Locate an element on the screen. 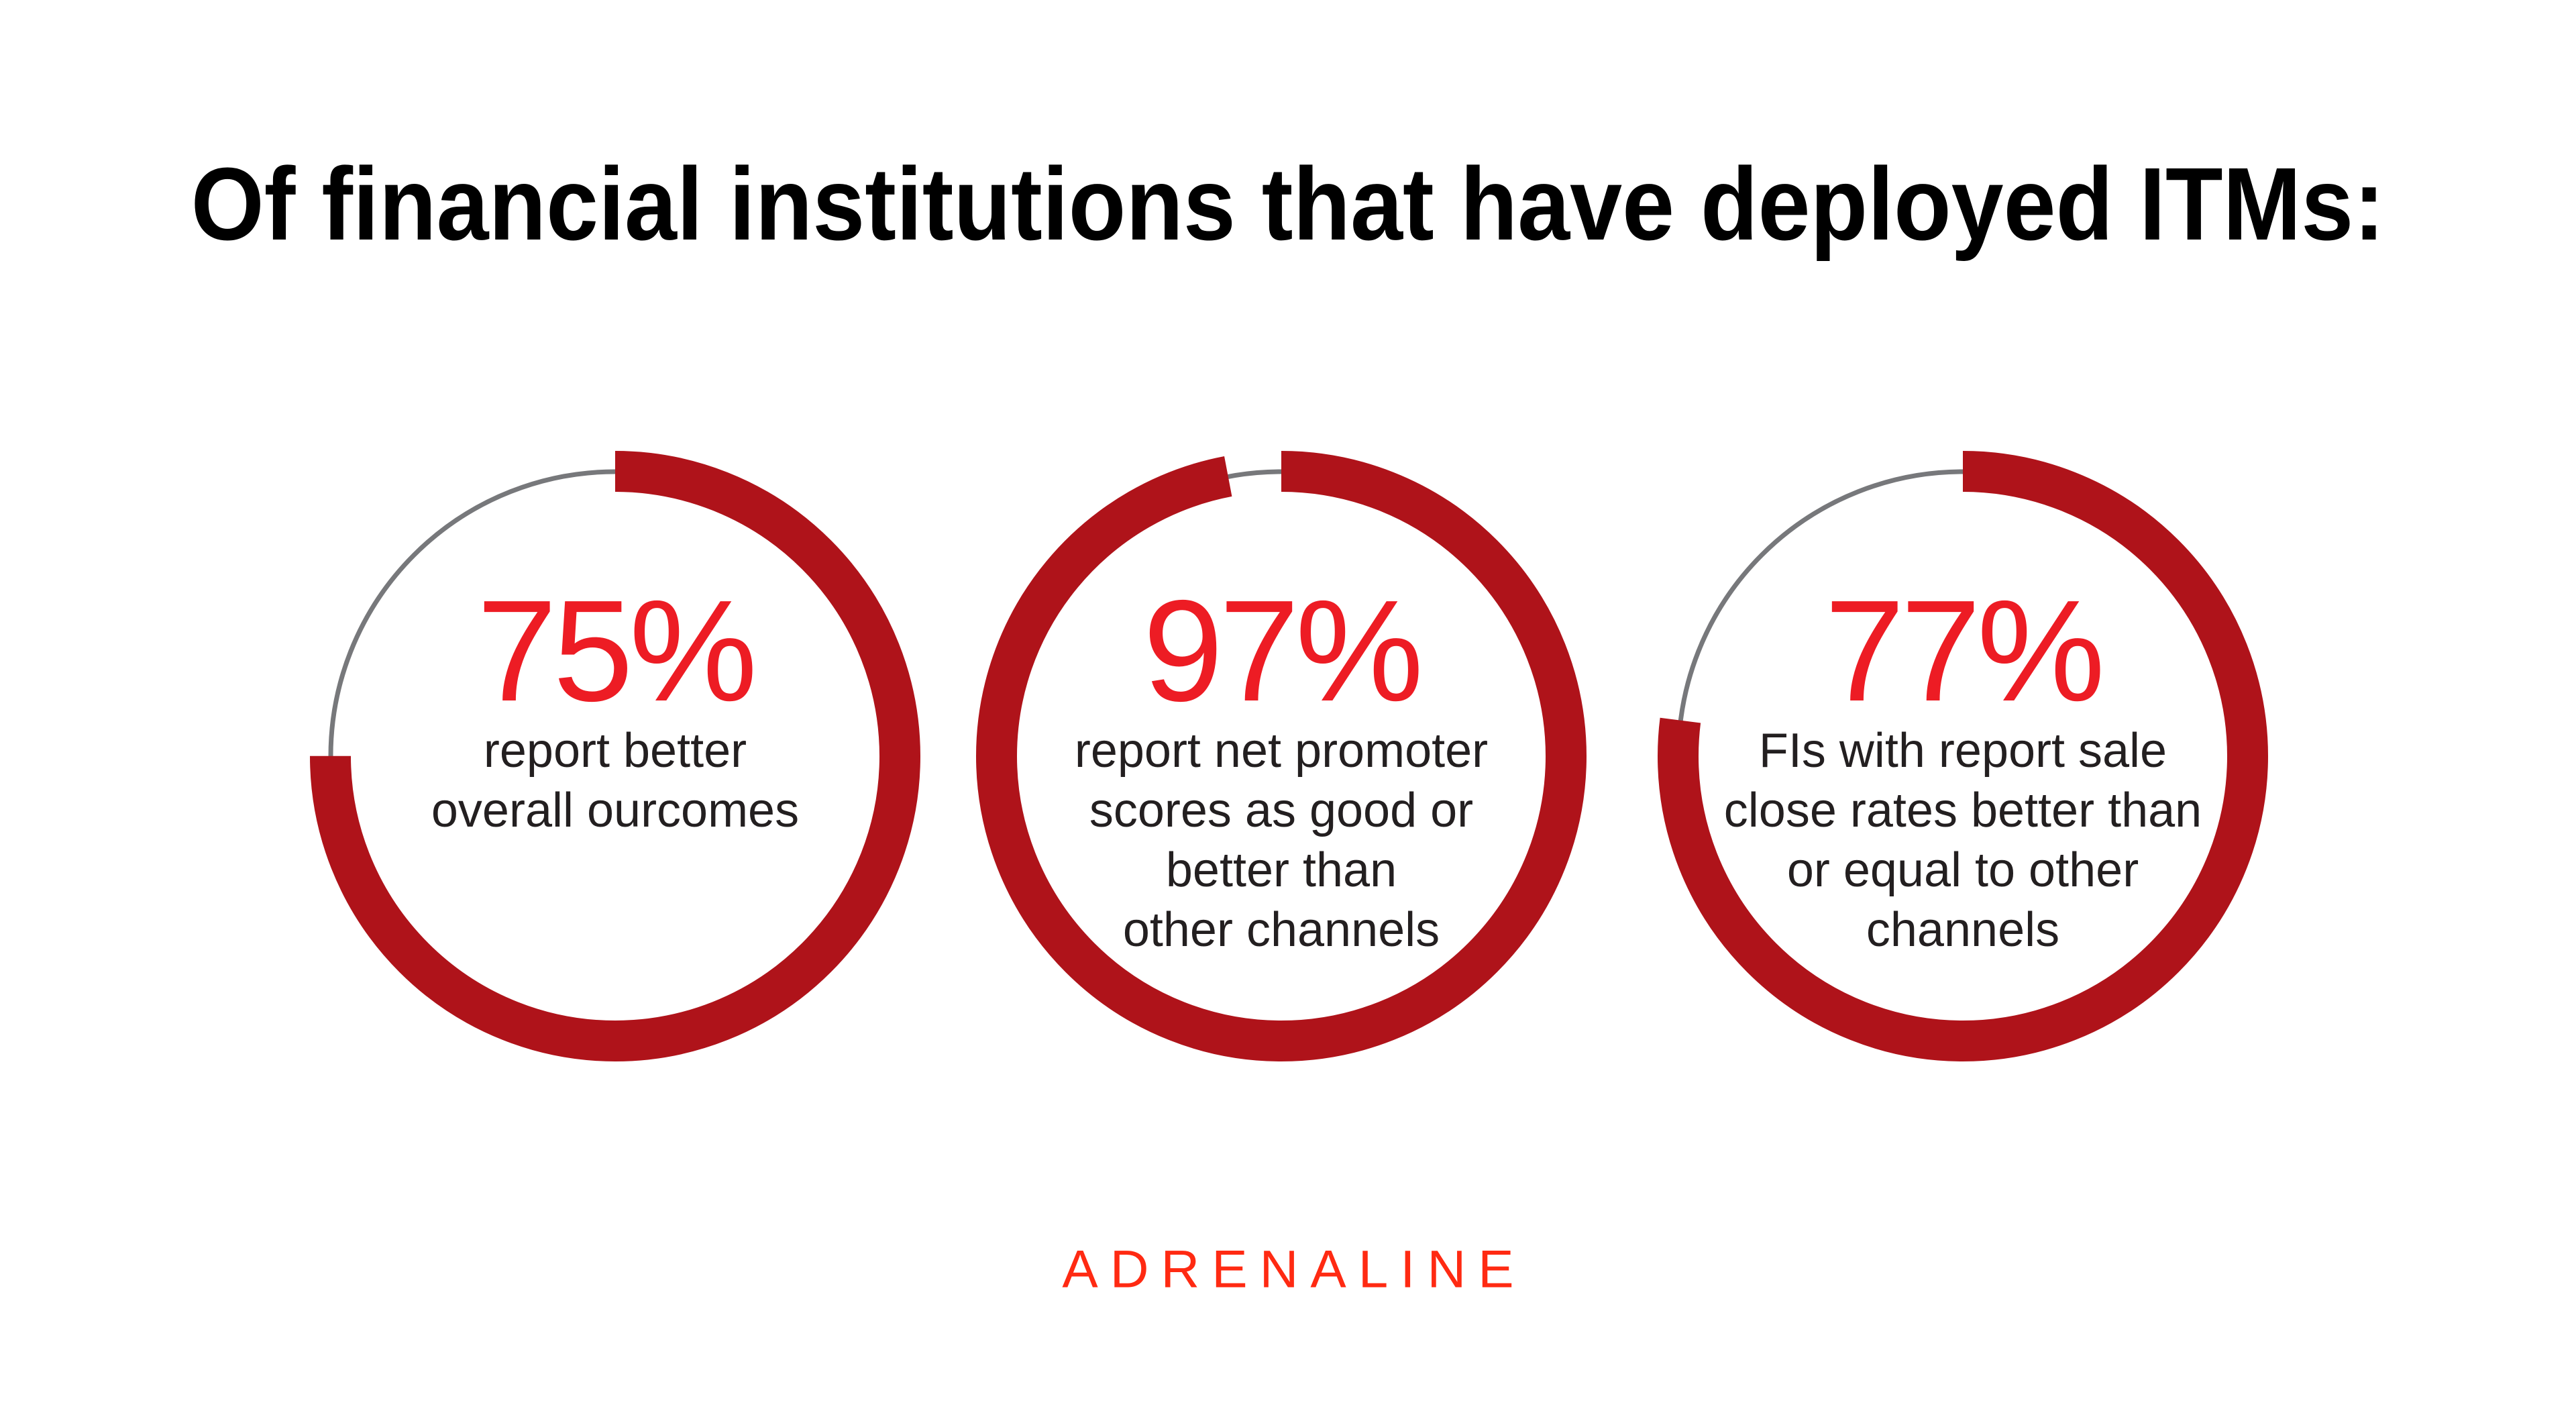  percent-value: 75% is located at coordinates (616, 650).